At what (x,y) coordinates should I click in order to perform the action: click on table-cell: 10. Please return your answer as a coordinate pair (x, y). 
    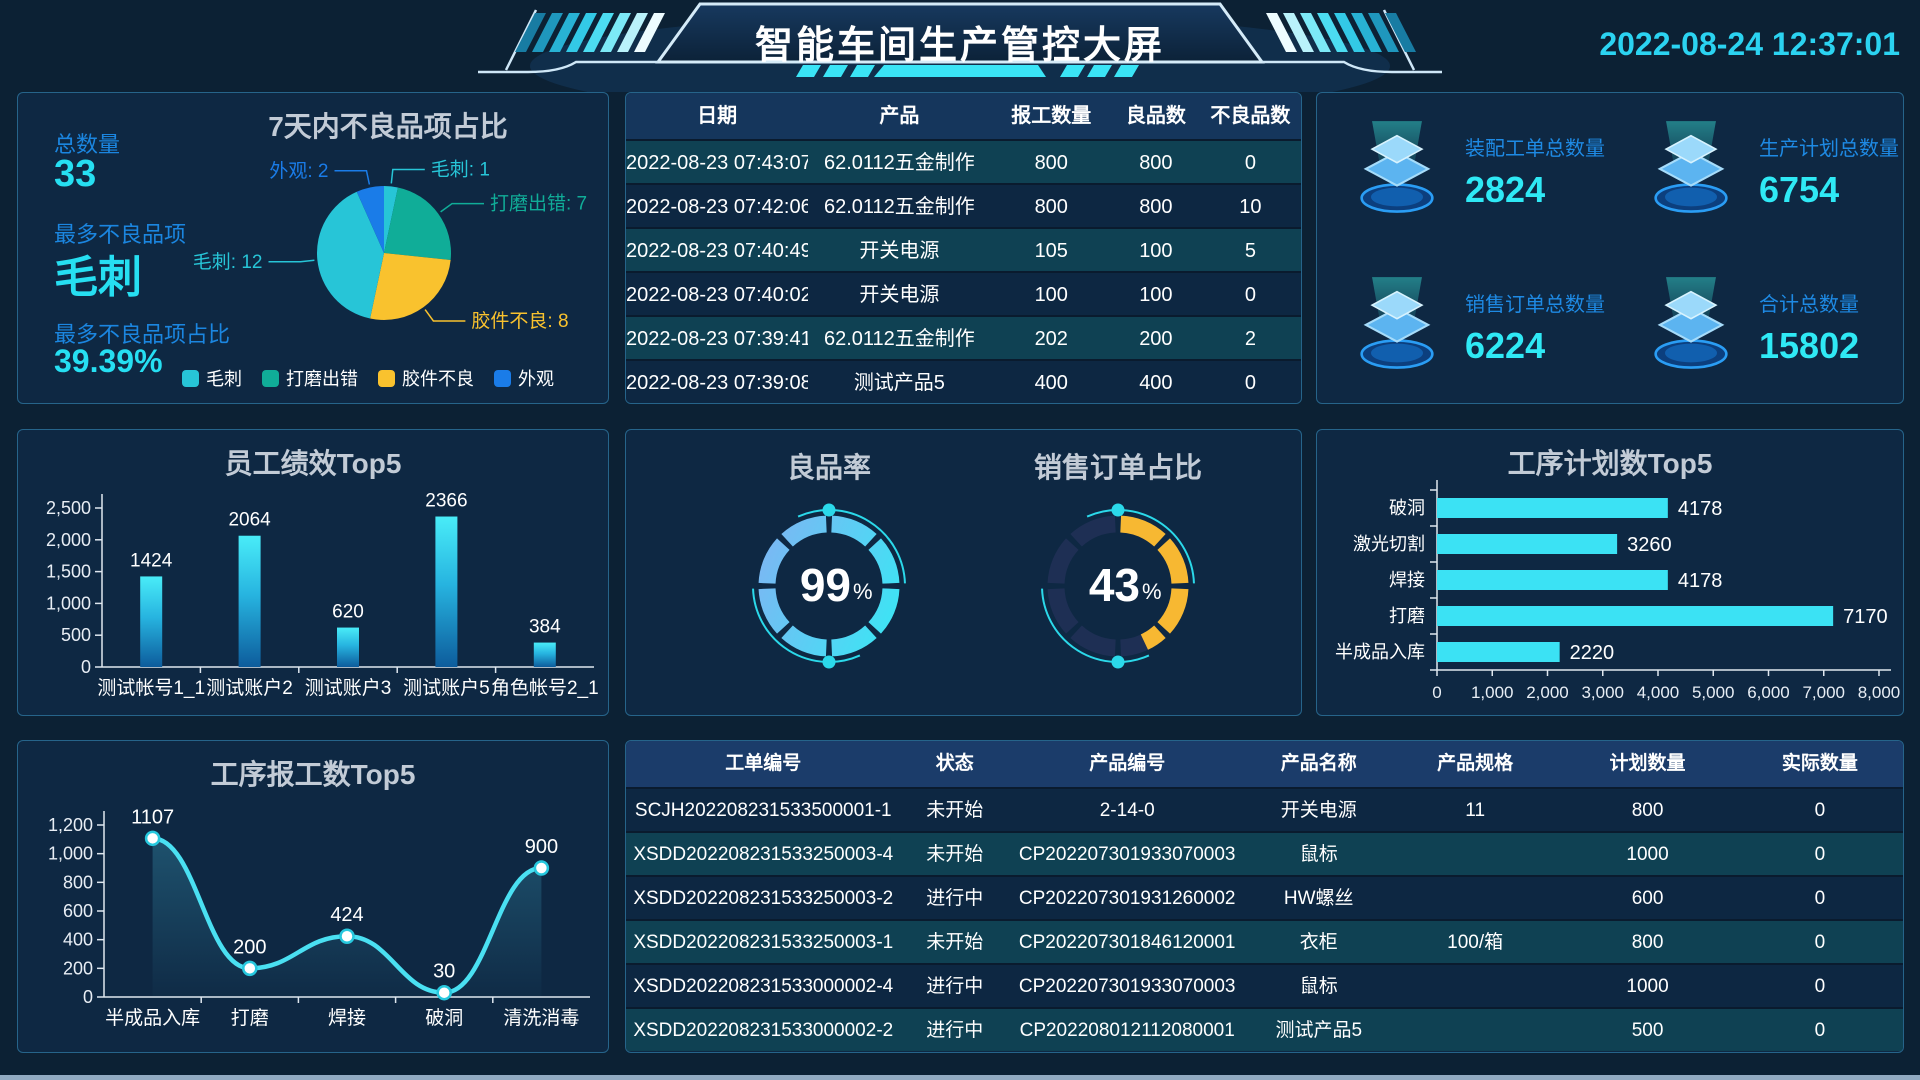
    Looking at the image, I should click on (1250, 207).